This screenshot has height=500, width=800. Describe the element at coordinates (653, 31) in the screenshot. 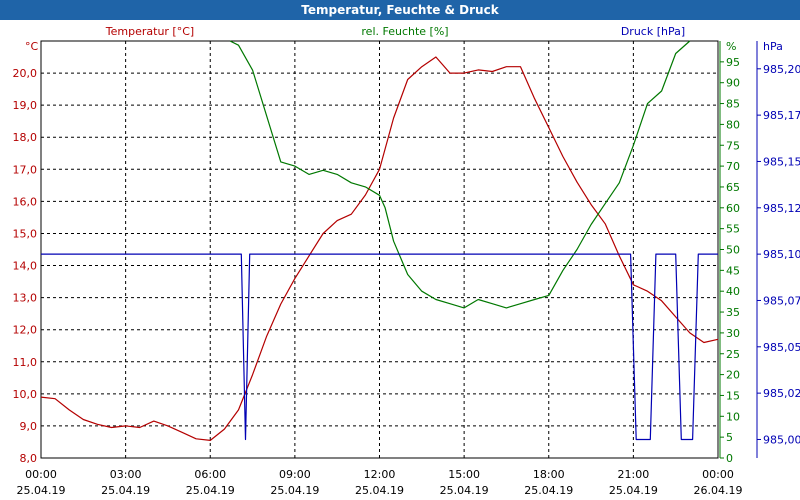

I see `pressure-axis-title: Druck [hPa]` at that location.